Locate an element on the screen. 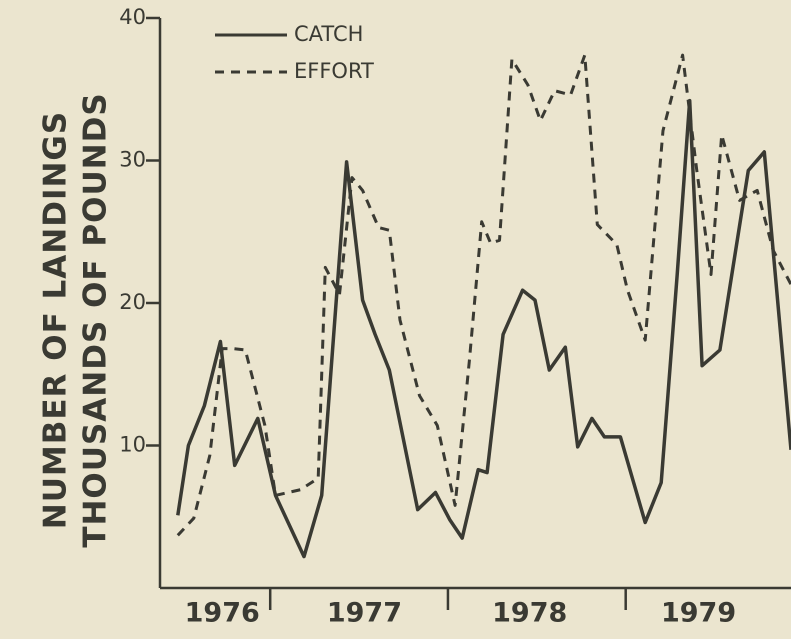 The height and width of the screenshot is (639, 791). y-tick-label: 30 is located at coordinates (132, 160).